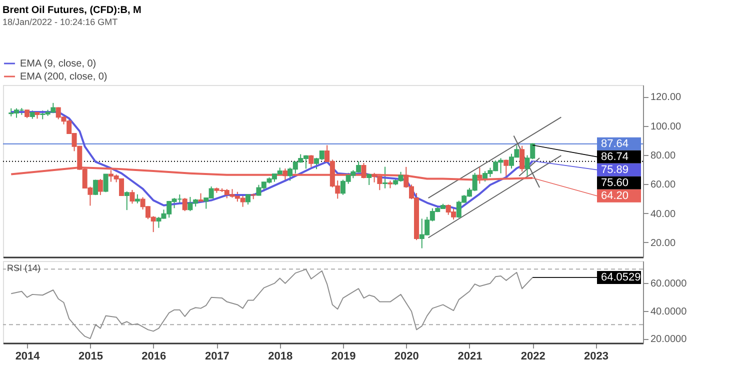  What do you see at coordinates (615, 196) in the screenshot?
I see `annotation: 64.20` at bounding box center [615, 196].